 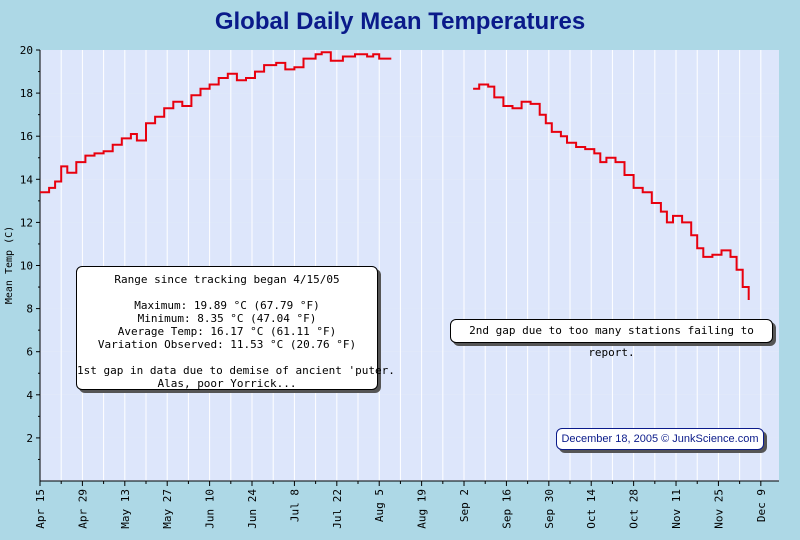 I want to click on y-tick-label: 10, so click(x=26, y=266).